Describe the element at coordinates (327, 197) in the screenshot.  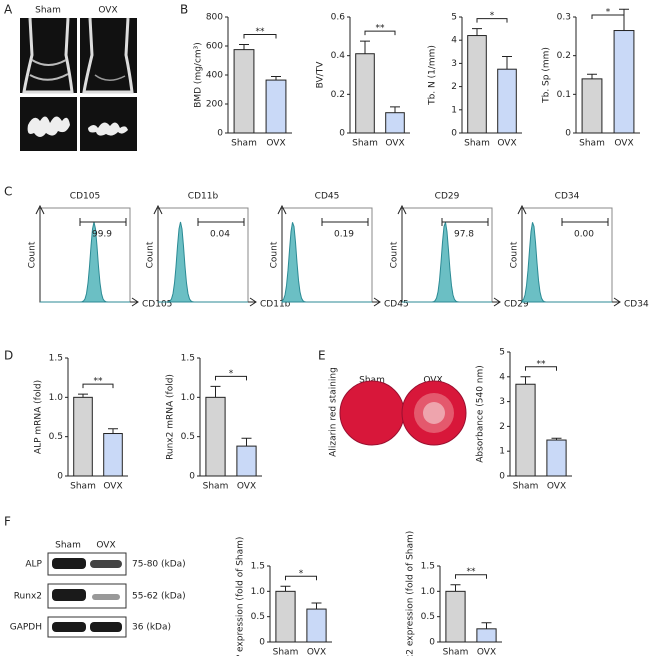
I see `flow-title: CD45` at that location.